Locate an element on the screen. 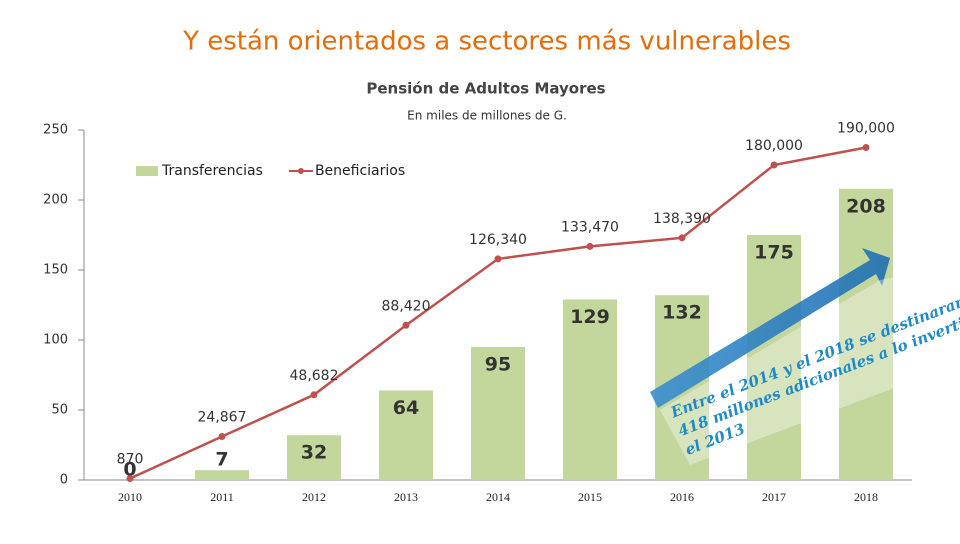  line-value-label: 870 is located at coordinates (130, 459).